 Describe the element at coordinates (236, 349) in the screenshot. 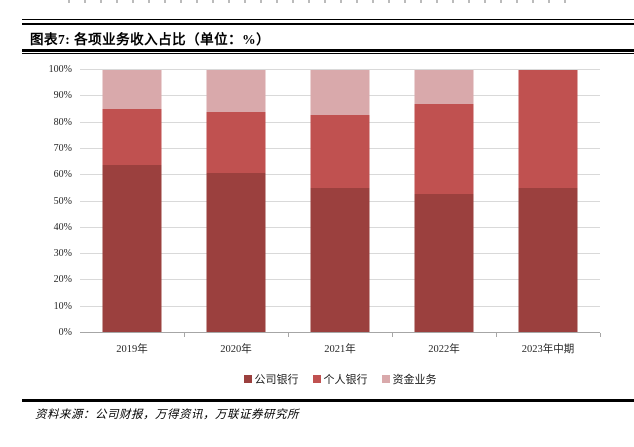

I see `x-tick-label: 2020年` at that location.